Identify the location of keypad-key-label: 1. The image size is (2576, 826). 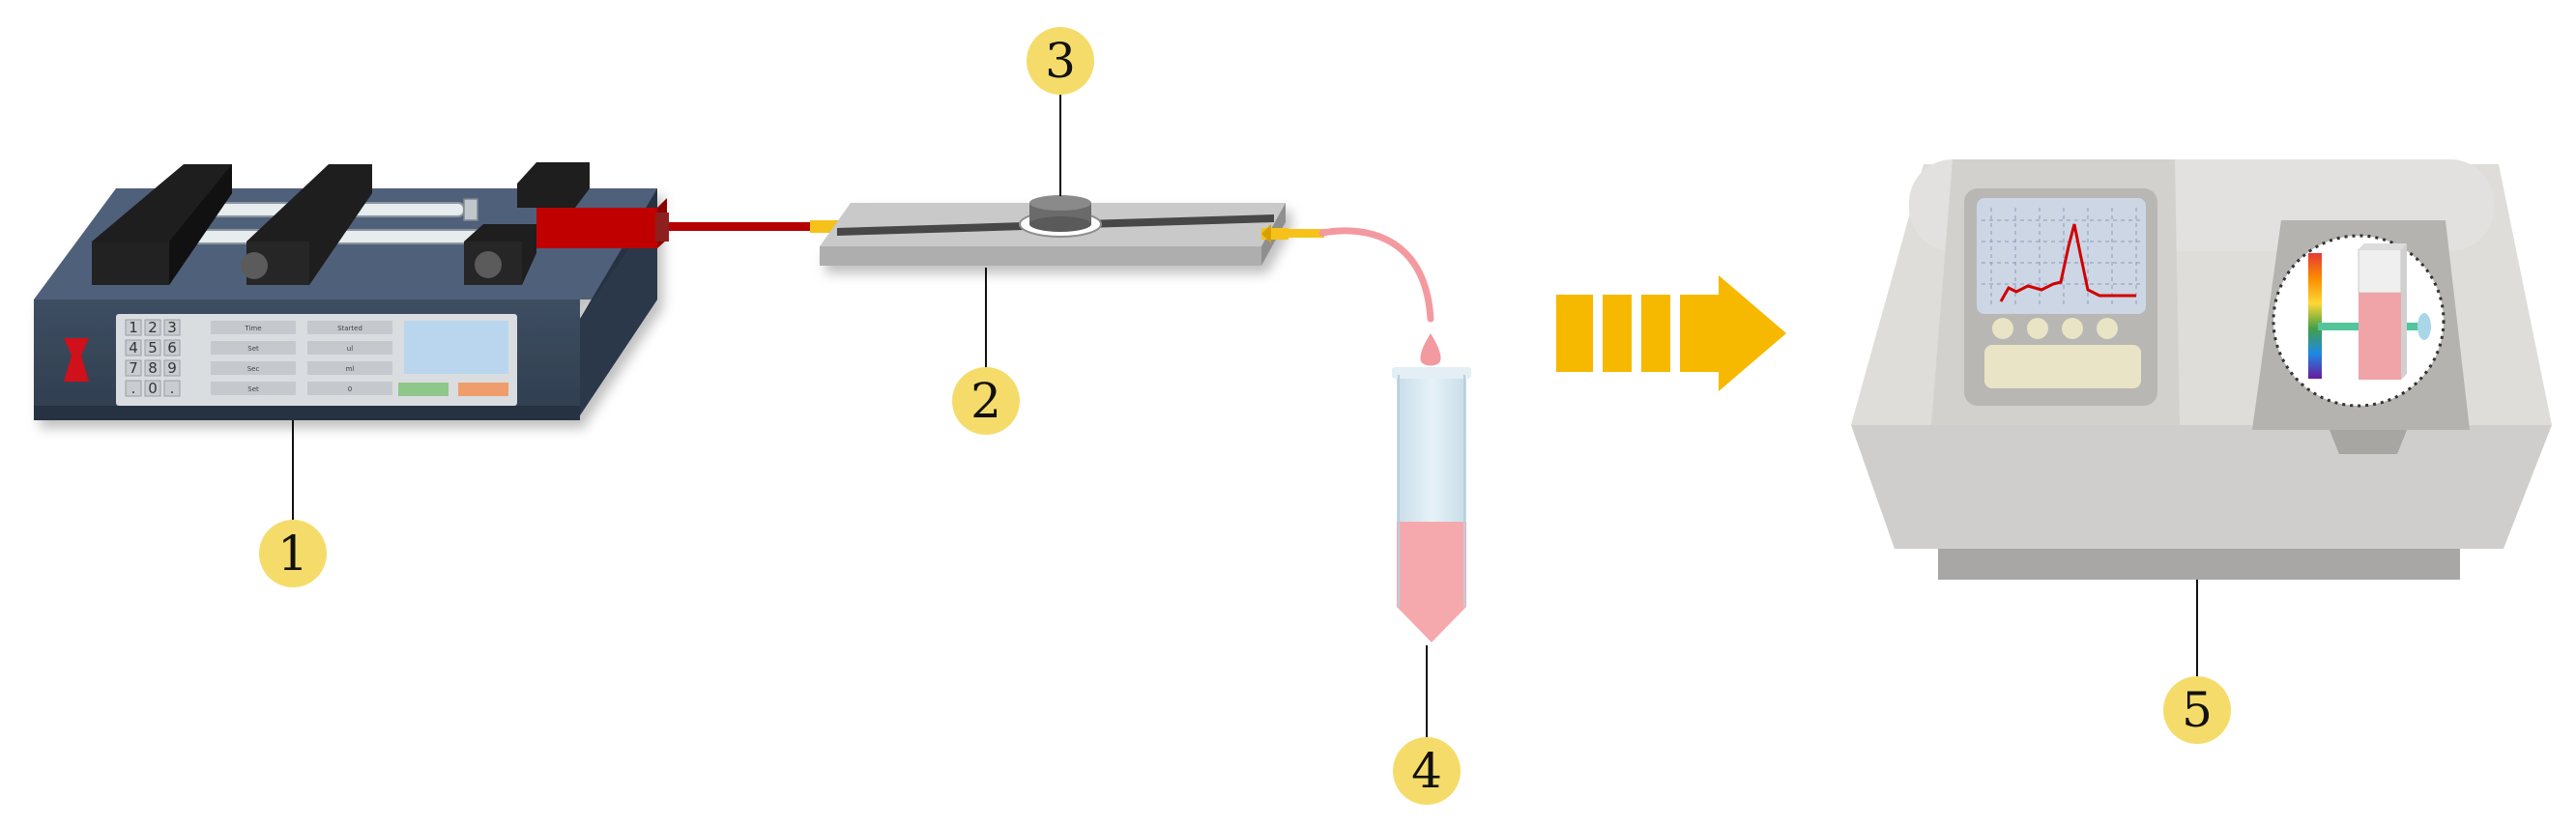
(133, 327).